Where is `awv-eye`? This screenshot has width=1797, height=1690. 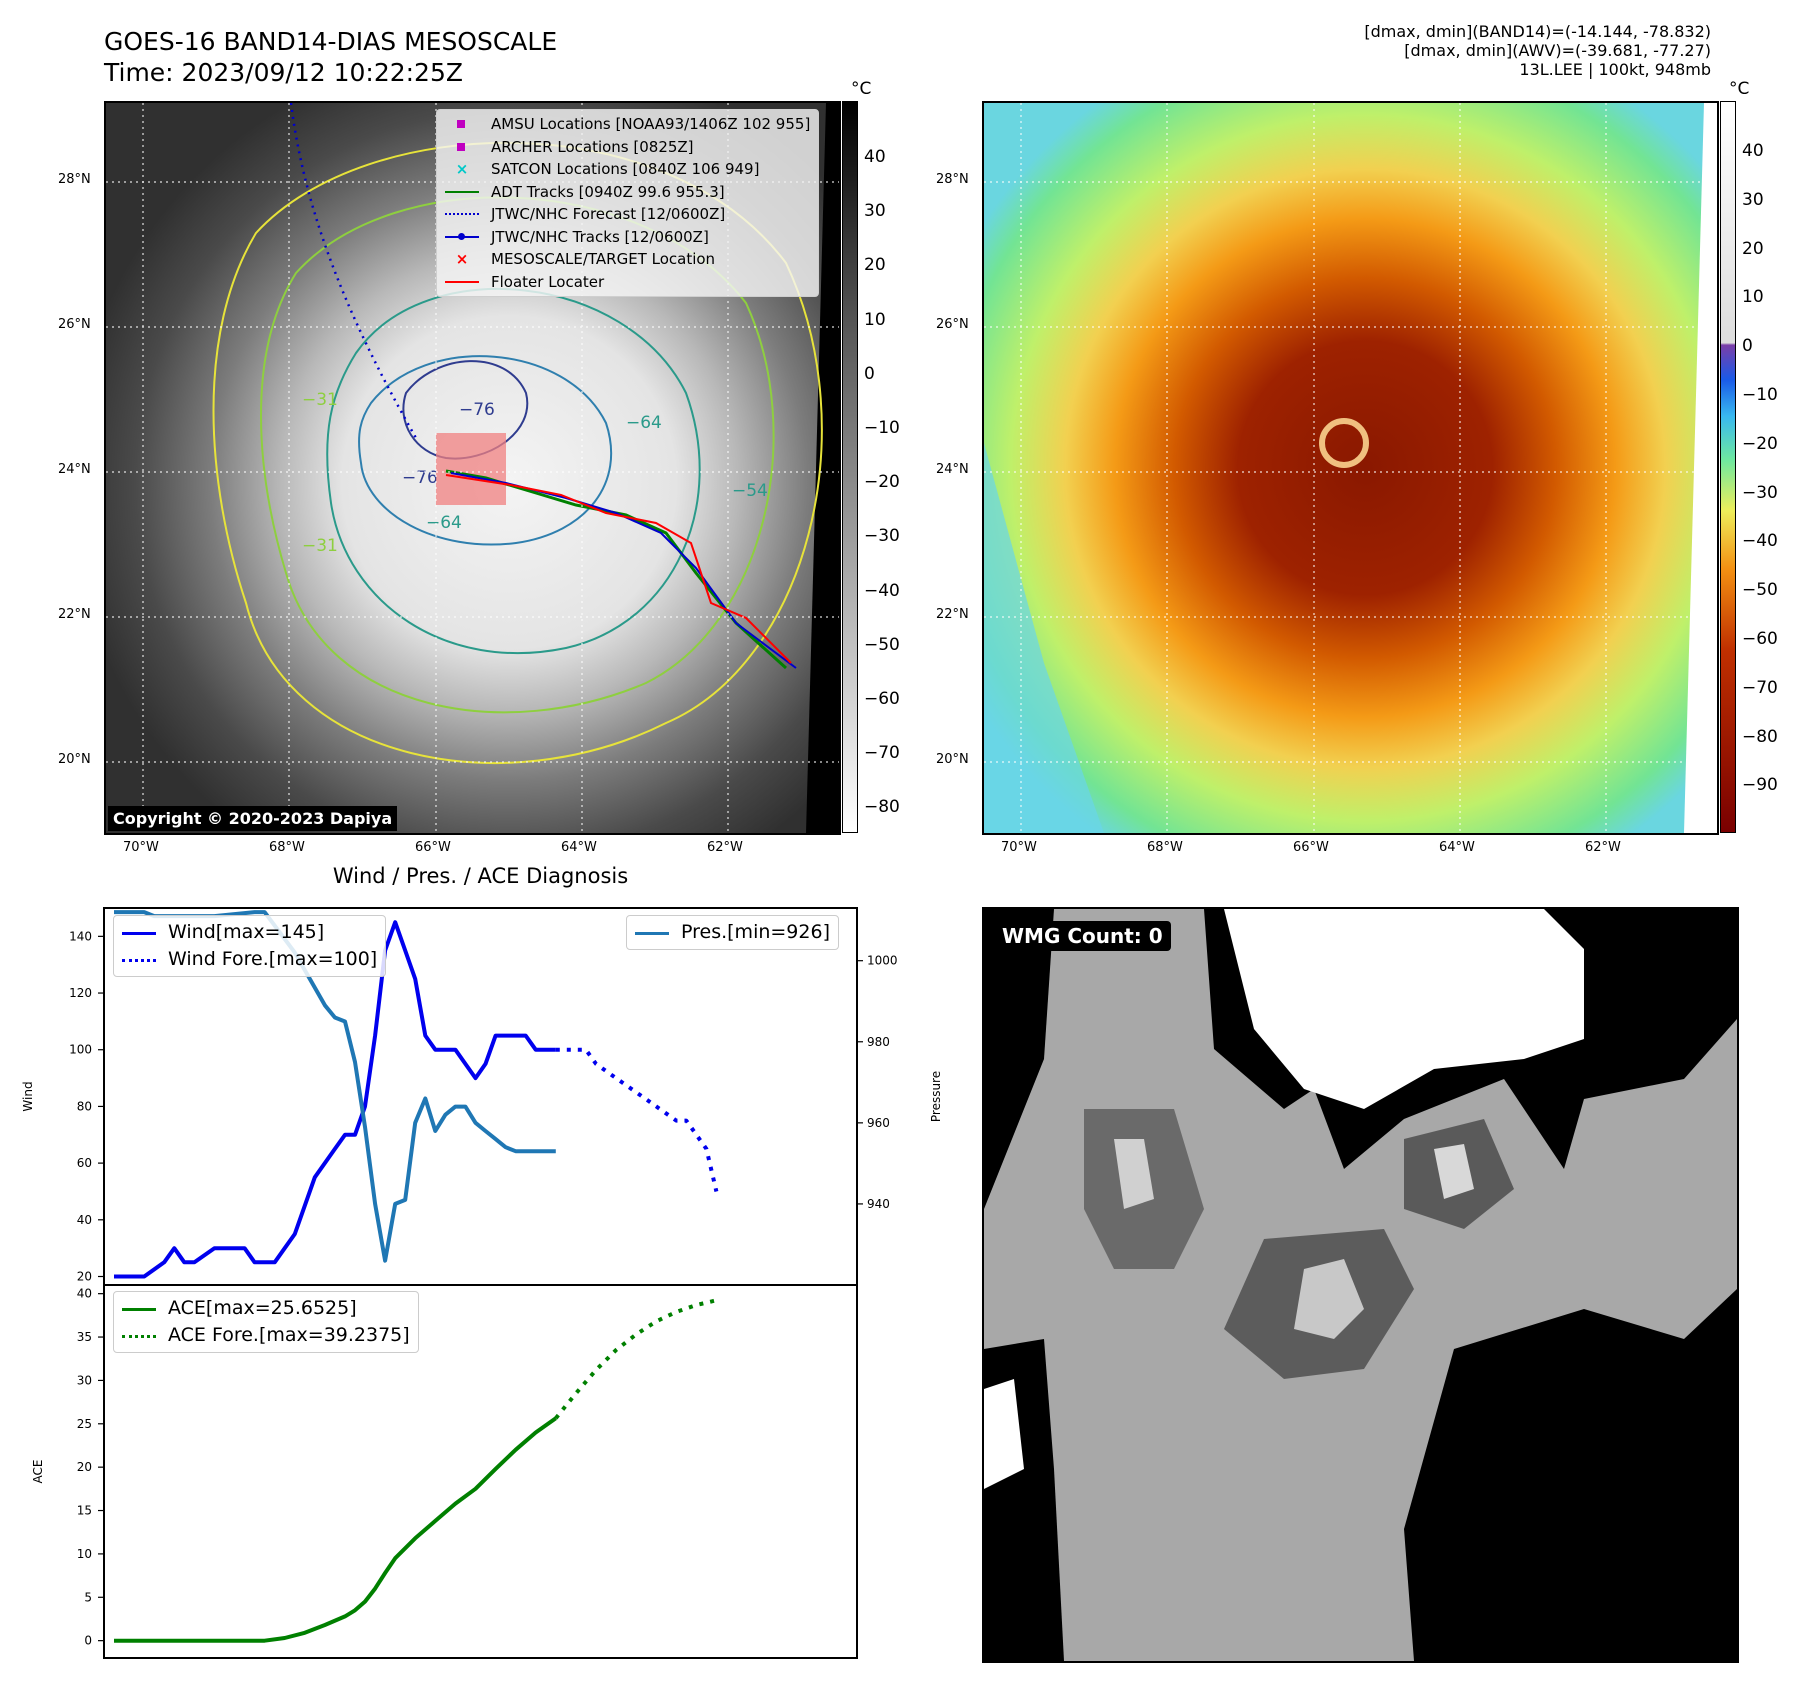 awv-eye is located at coordinates (1344, 443).